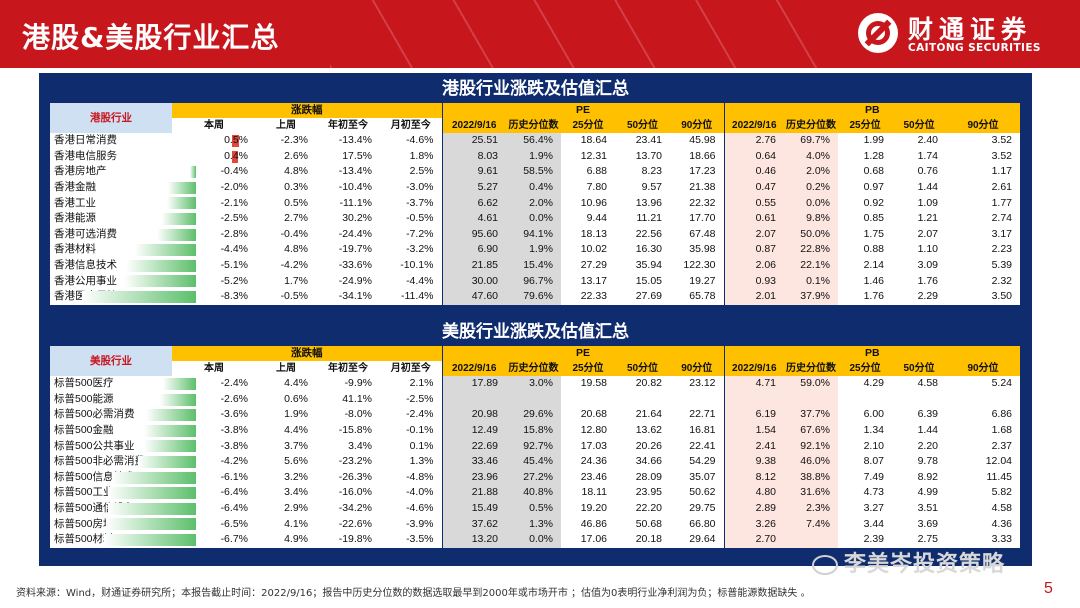 This screenshot has width=1080, height=608. I want to click on week-change-value: -0.4%, so click(234, 171).